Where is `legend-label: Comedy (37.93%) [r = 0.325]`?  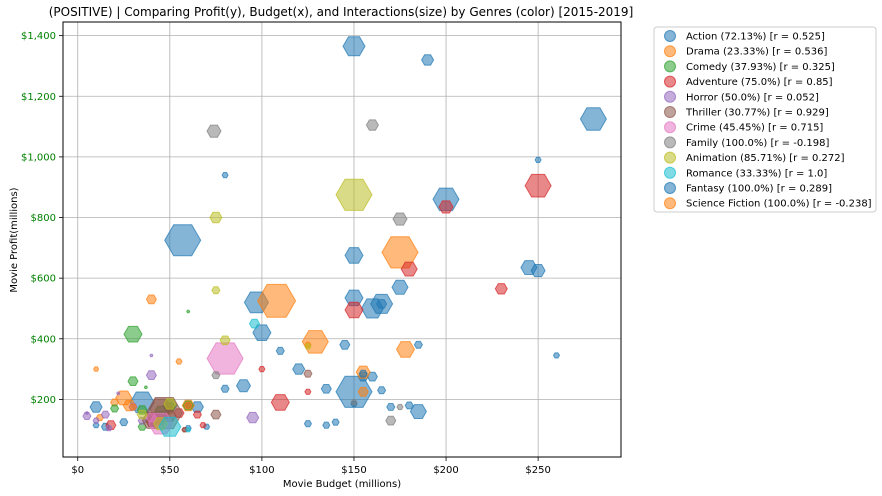
legend-label: Comedy (37.93%) [r = 0.325] is located at coordinates (760, 67).